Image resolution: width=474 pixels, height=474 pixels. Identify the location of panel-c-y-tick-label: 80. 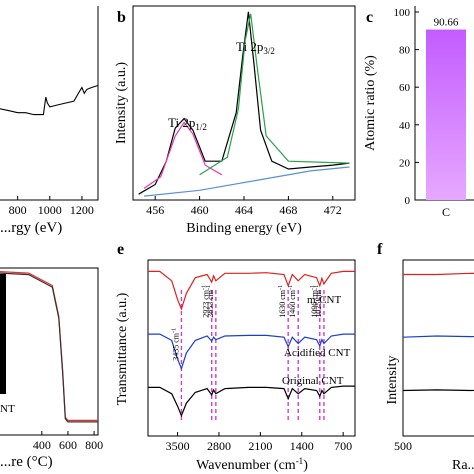
(405, 51).